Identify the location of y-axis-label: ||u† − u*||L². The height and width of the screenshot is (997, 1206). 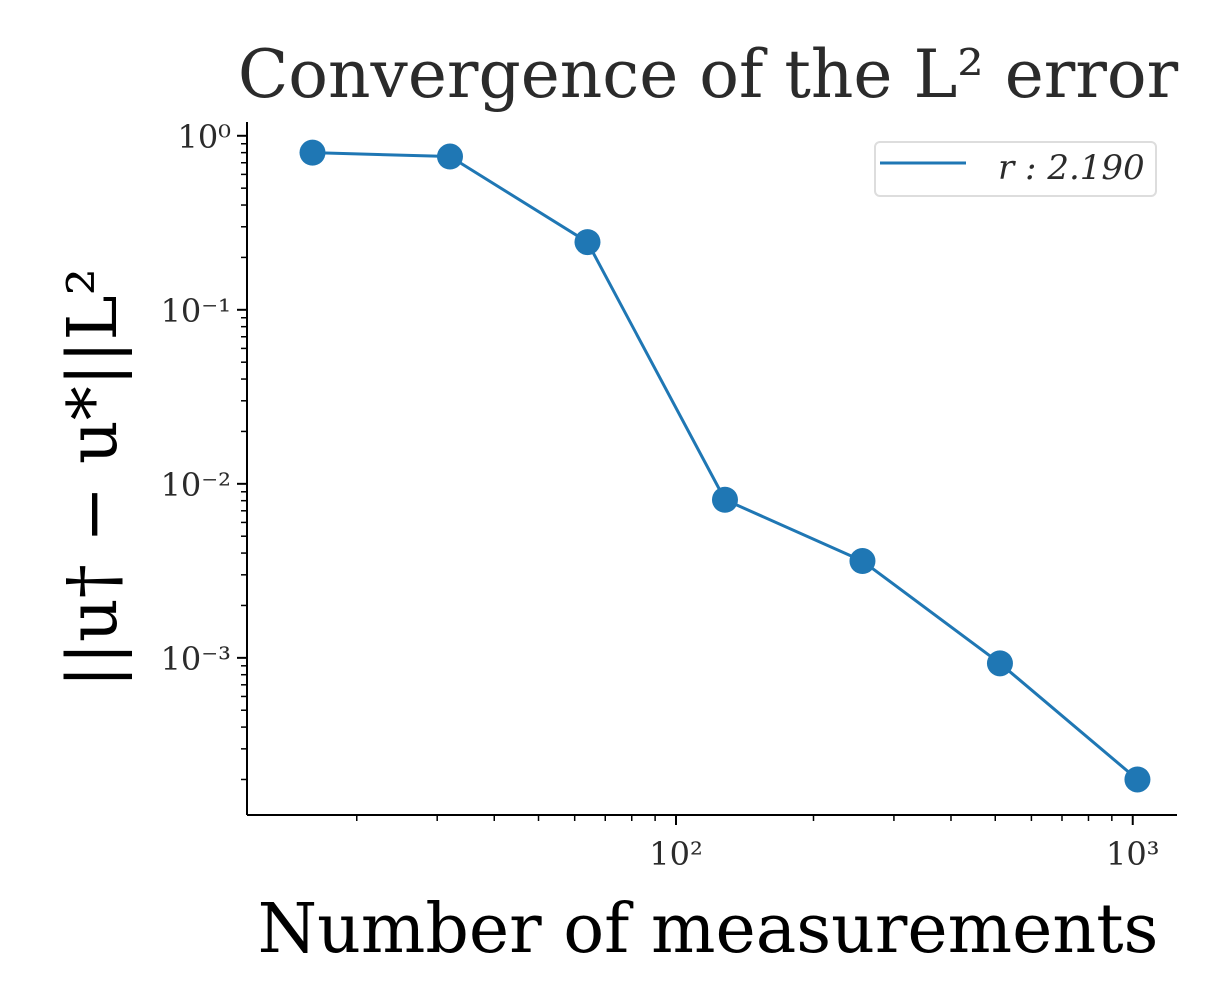
(93, 478).